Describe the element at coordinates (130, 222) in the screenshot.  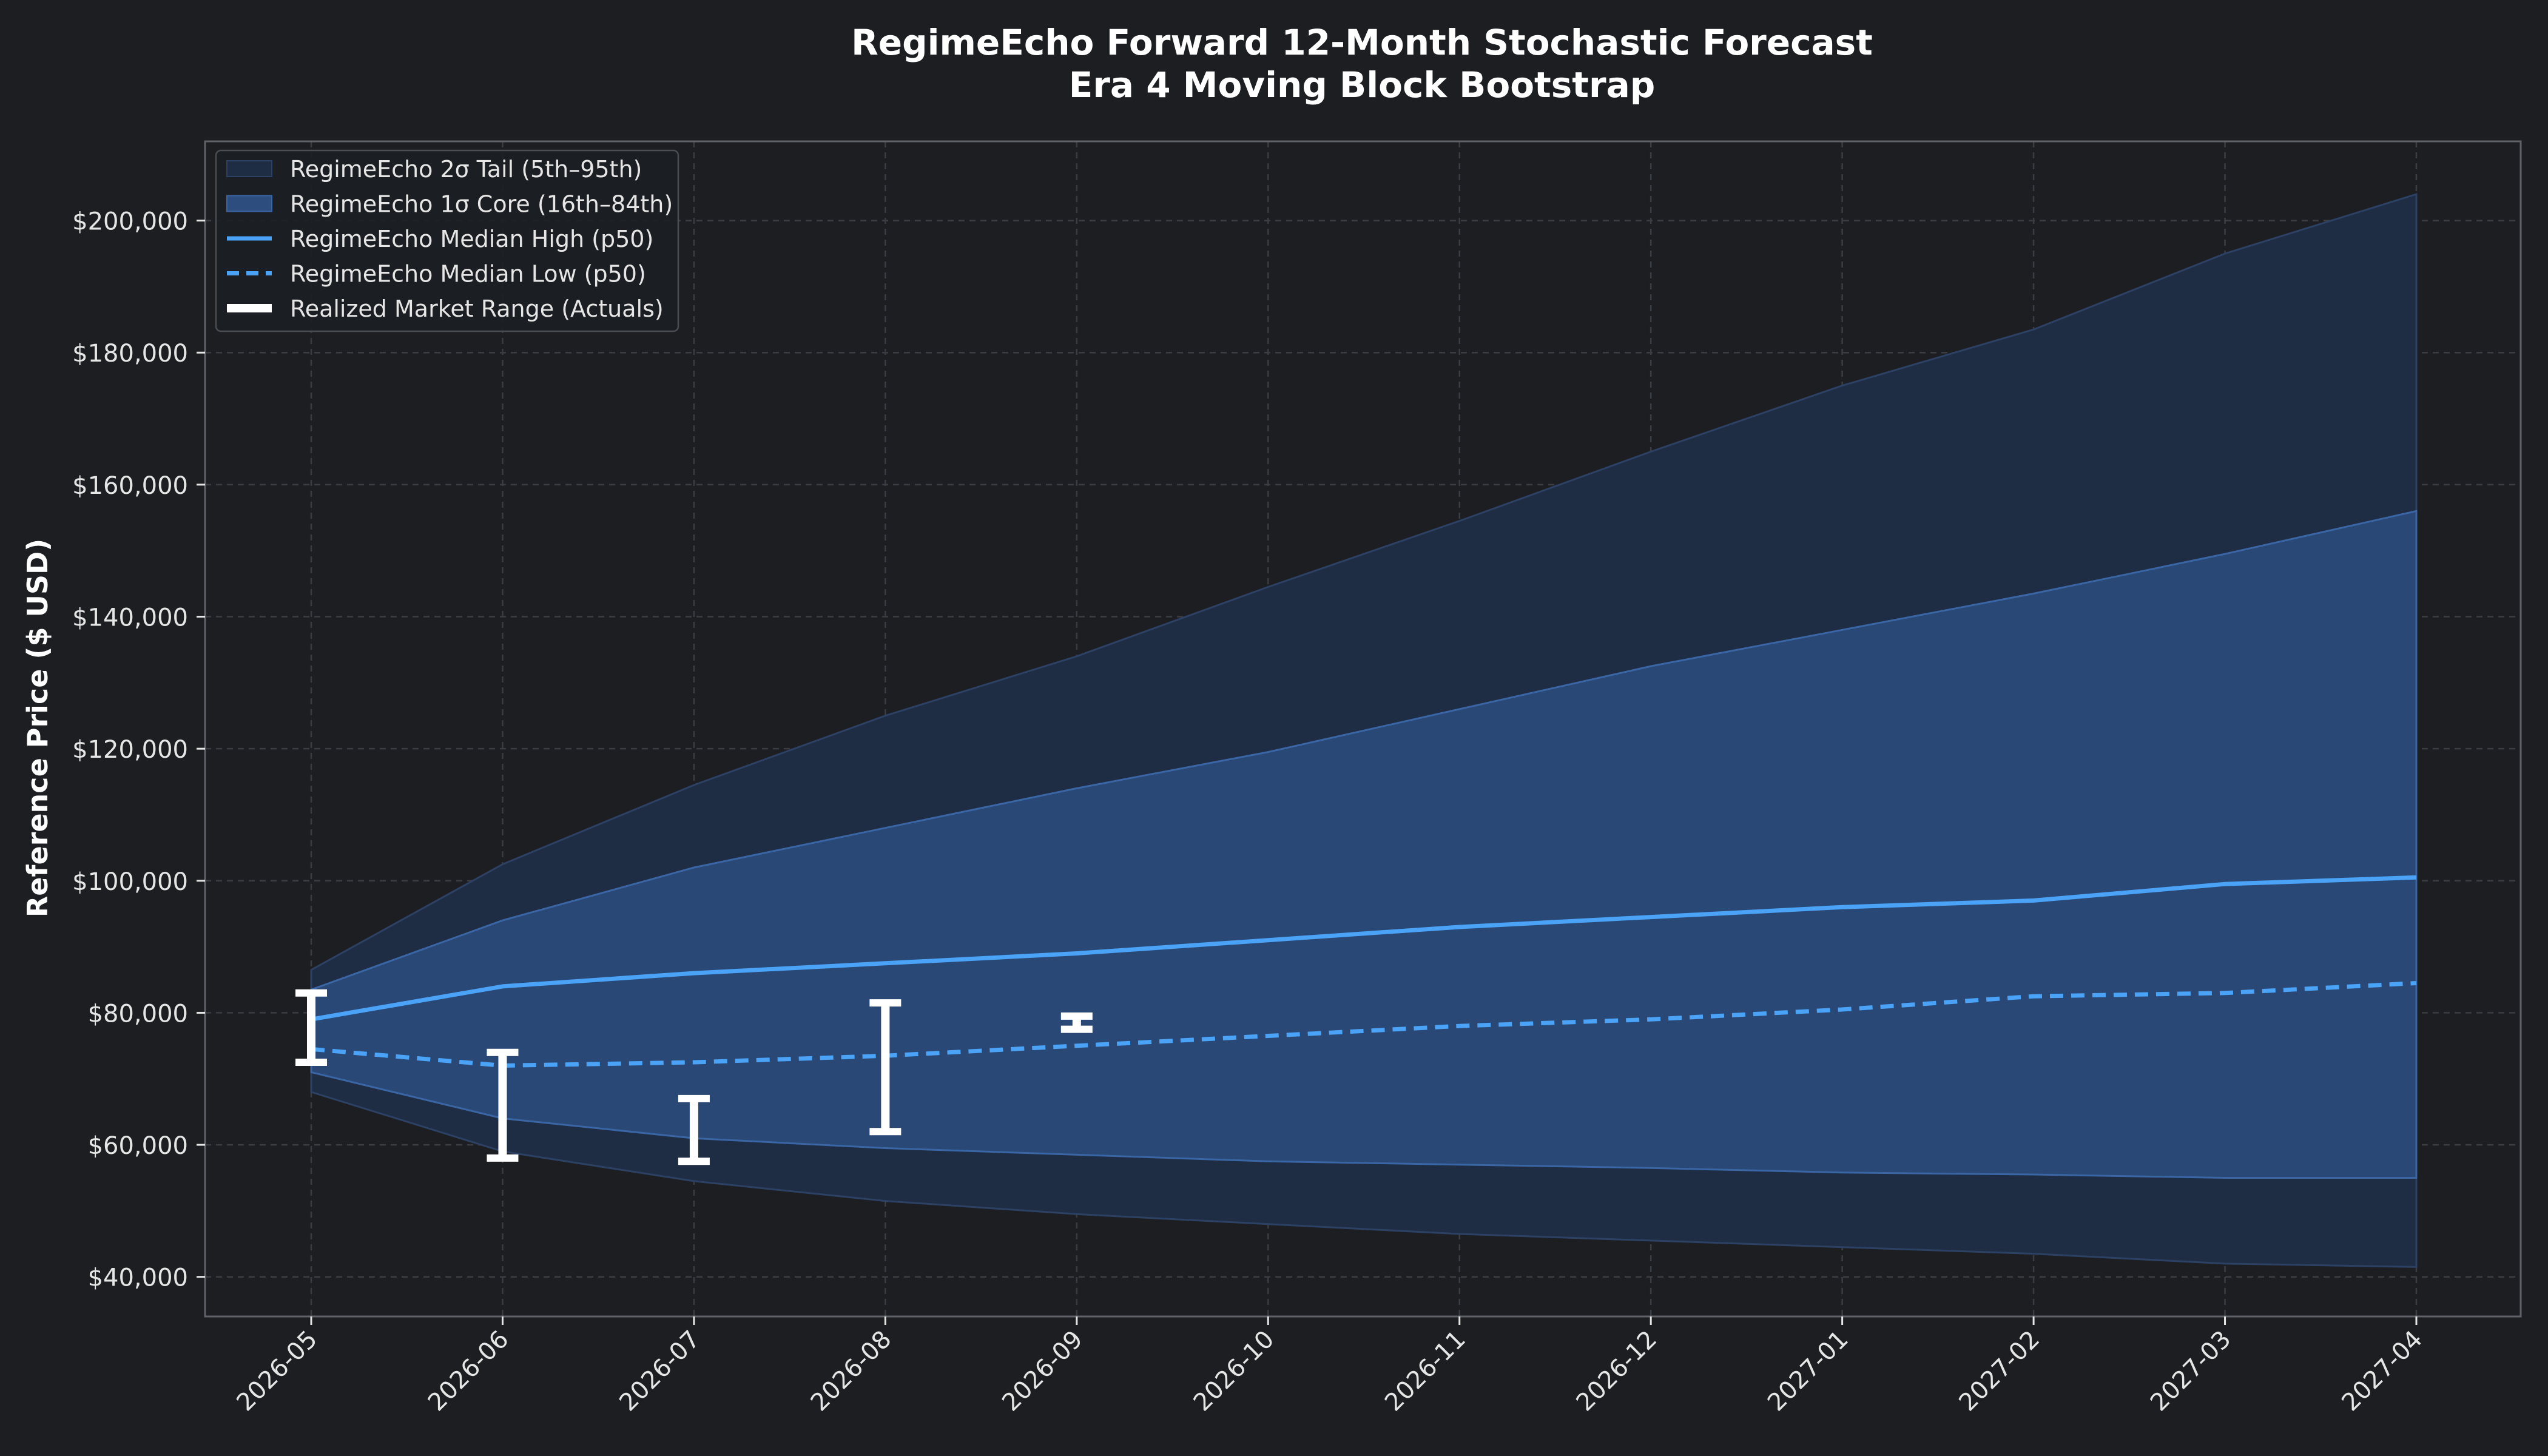
I see `y-tick-label: $200,000` at that location.